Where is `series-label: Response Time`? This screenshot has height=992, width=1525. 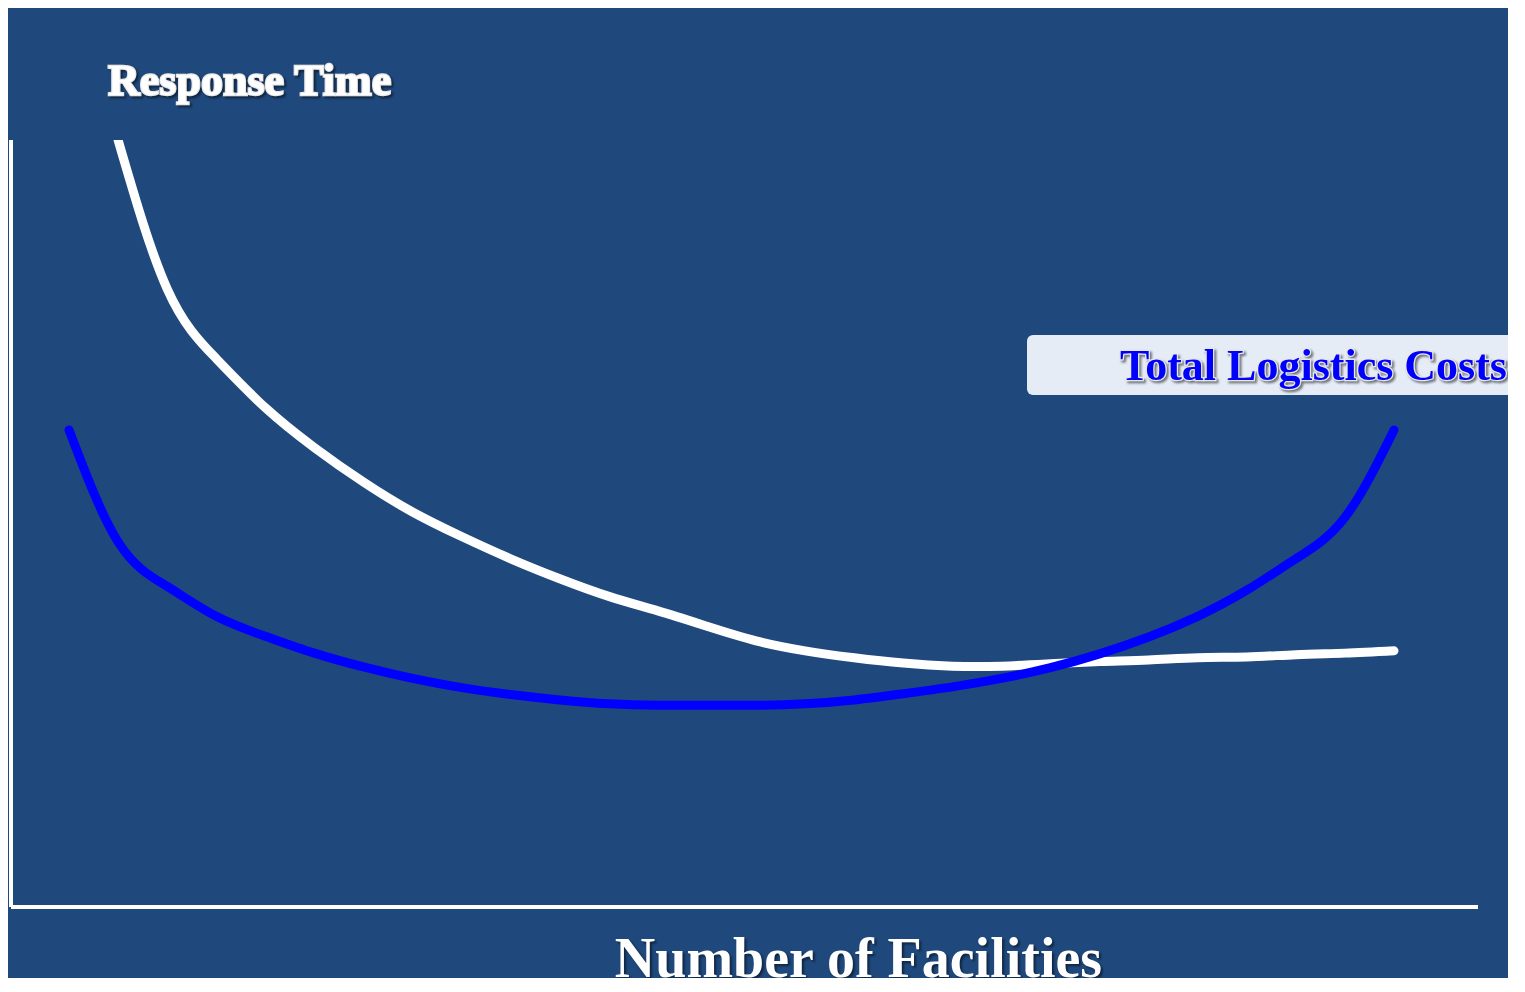 series-label: Response Time is located at coordinates (250, 80).